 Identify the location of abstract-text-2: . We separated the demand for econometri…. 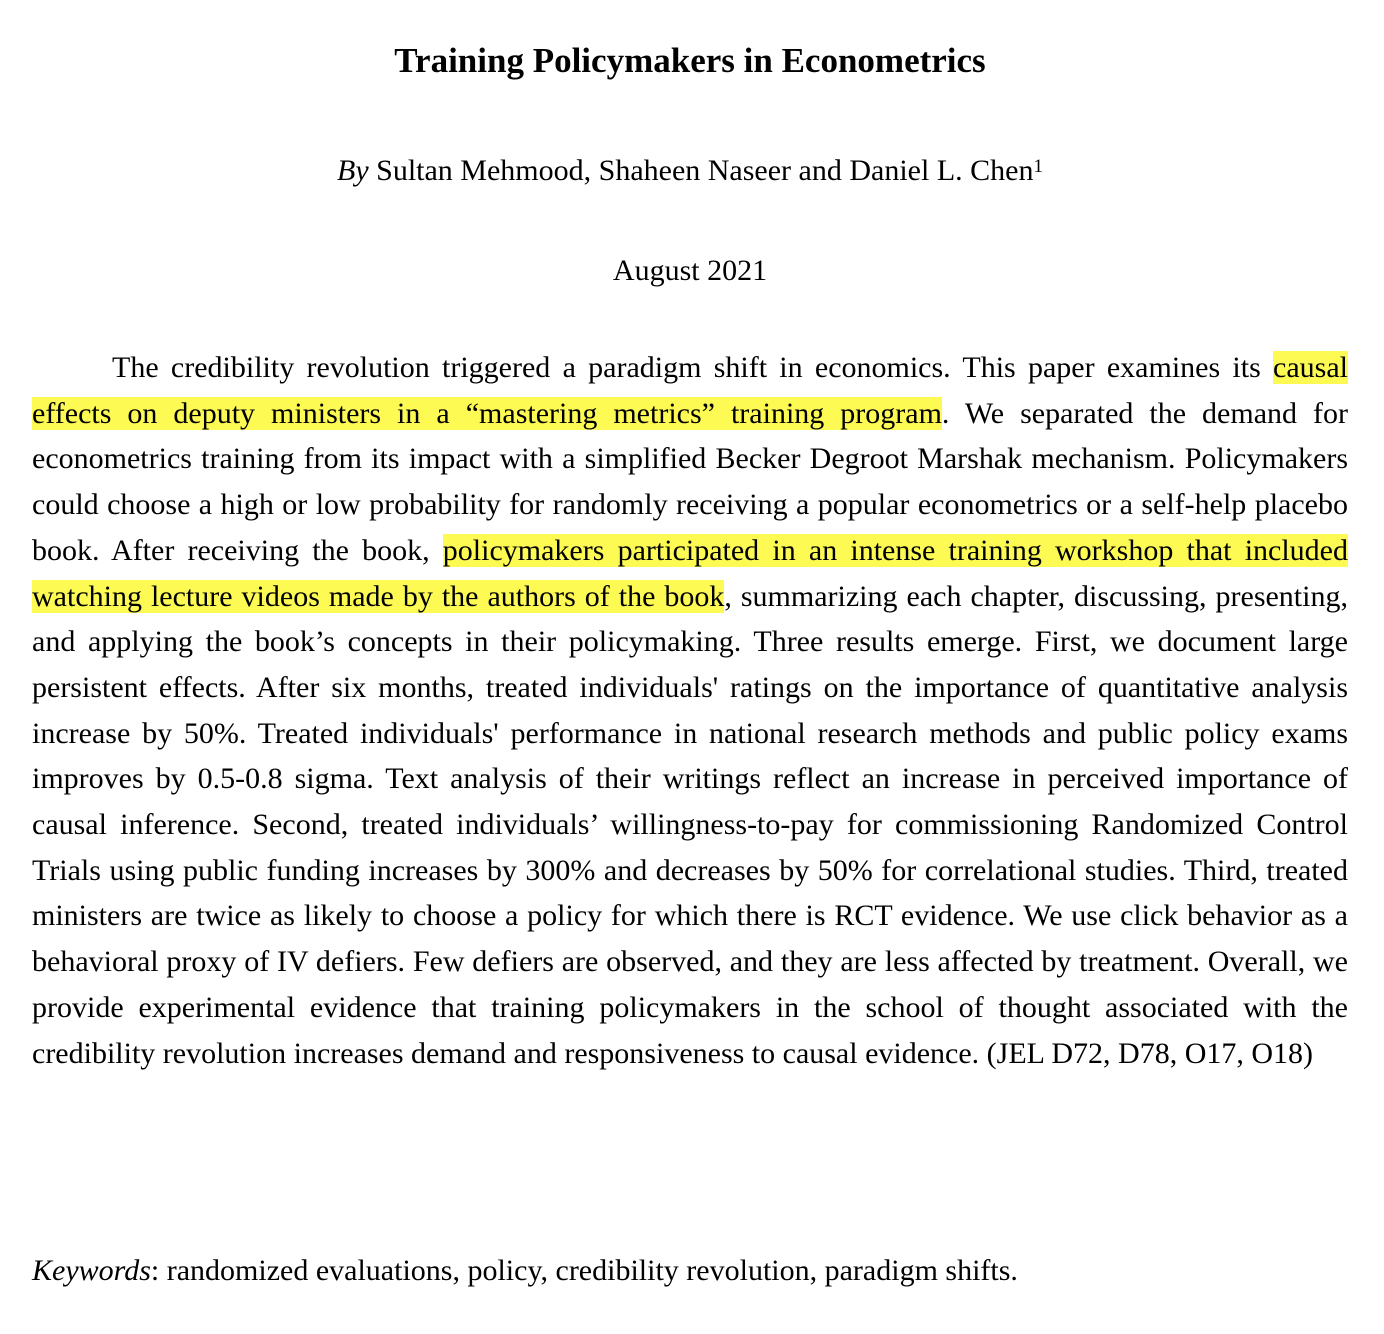
(690, 481).